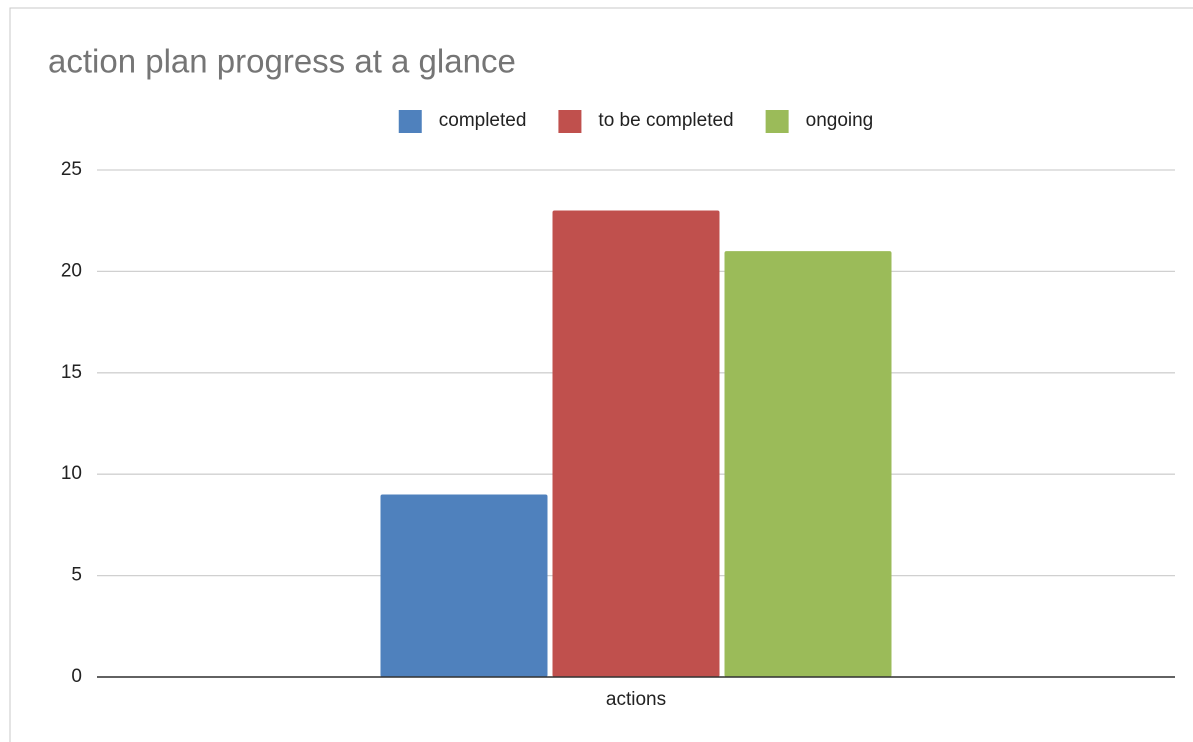 This screenshot has width=1193, height=742. What do you see at coordinates (71, 473) in the screenshot?
I see `y-tick-label: 10` at bounding box center [71, 473].